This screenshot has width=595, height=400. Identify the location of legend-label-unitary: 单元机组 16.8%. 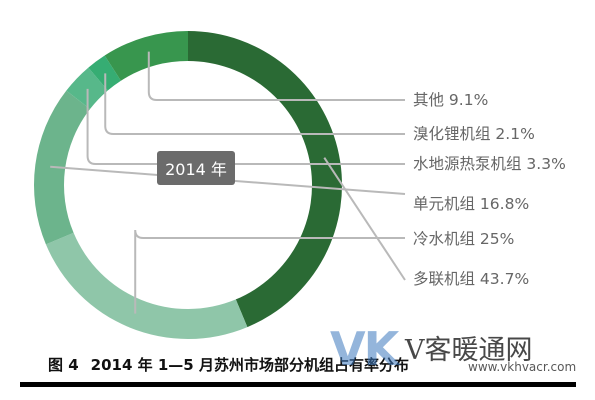
(471, 204).